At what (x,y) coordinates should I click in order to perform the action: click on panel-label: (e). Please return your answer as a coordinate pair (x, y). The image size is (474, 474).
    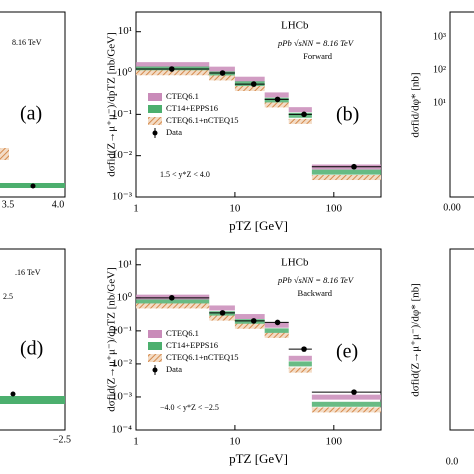
    Looking at the image, I should click on (347, 352).